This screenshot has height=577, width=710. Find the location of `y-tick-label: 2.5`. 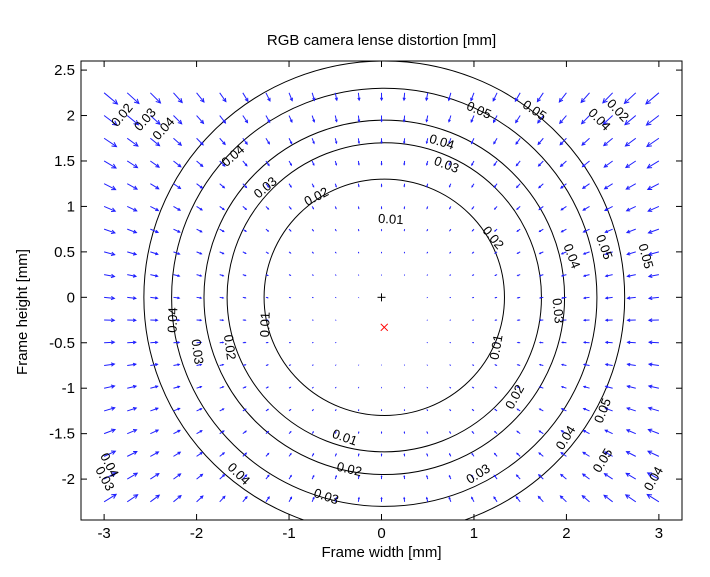

y-tick-label: 2.5 is located at coordinates (64, 70).